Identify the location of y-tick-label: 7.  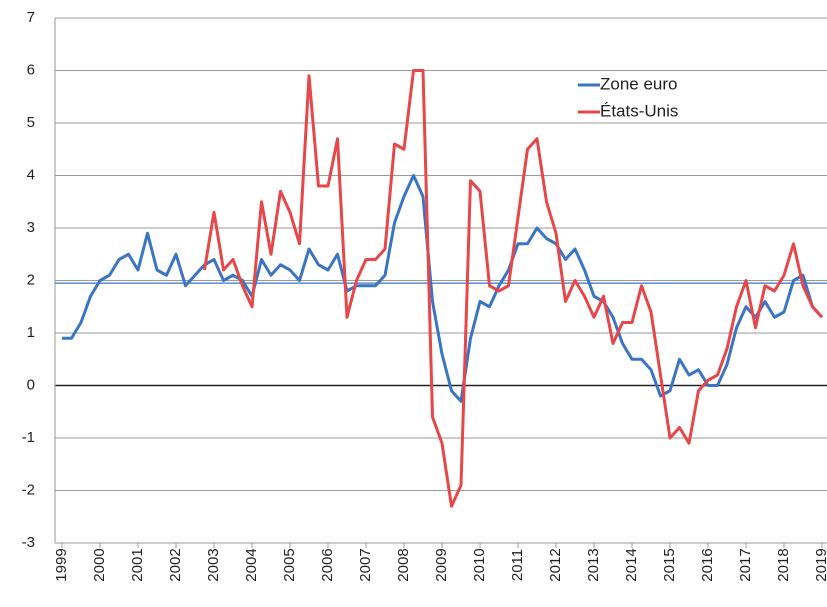
(31, 17).